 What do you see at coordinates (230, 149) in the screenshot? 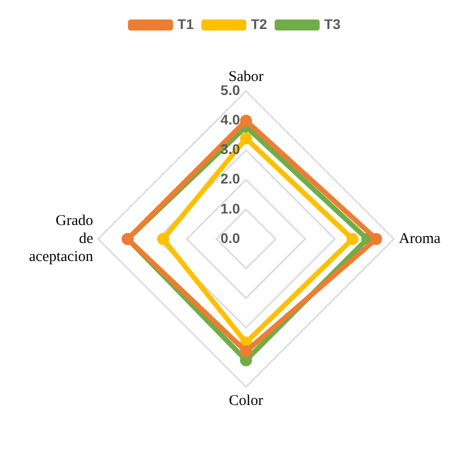
I see `y-tick-label: 3.0` at bounding box center [230, 149].